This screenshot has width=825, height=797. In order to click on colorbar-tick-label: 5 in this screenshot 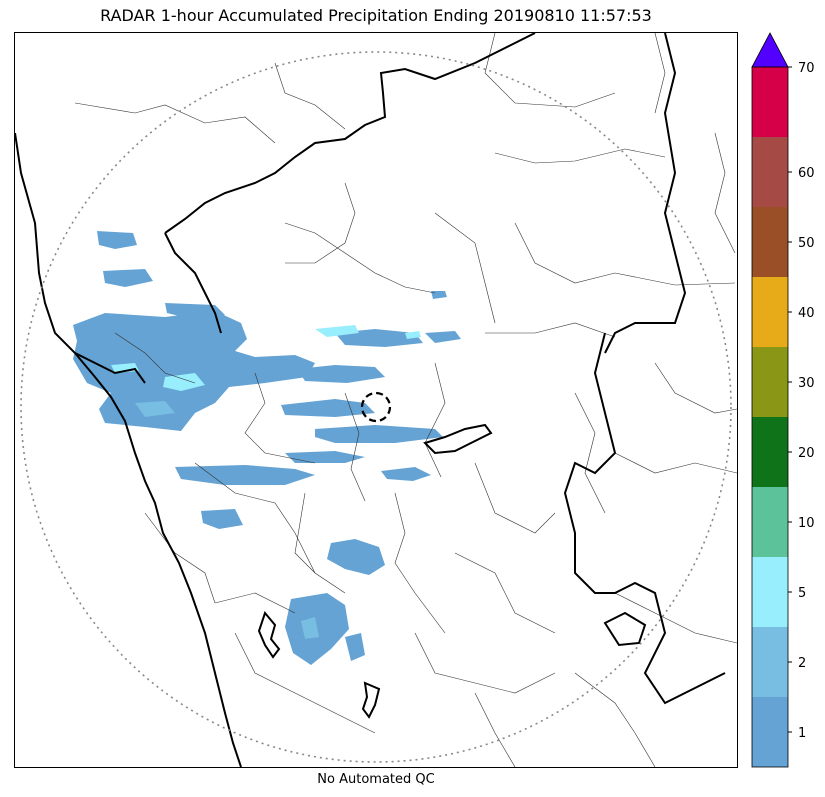, I will do `click(802, 593)`.